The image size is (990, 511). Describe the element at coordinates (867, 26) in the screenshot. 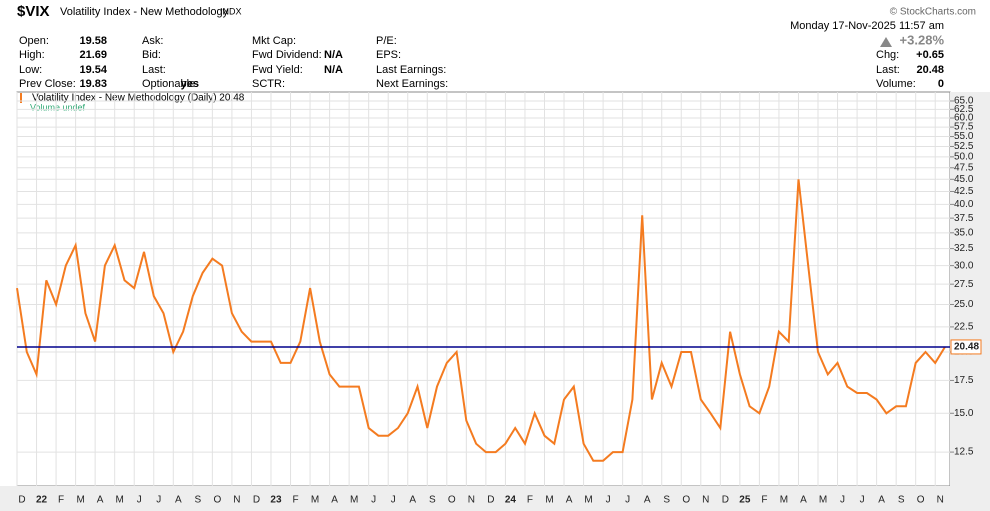

I see `datetime: Monday 17-Nov-2025 11:57 am` at that location.